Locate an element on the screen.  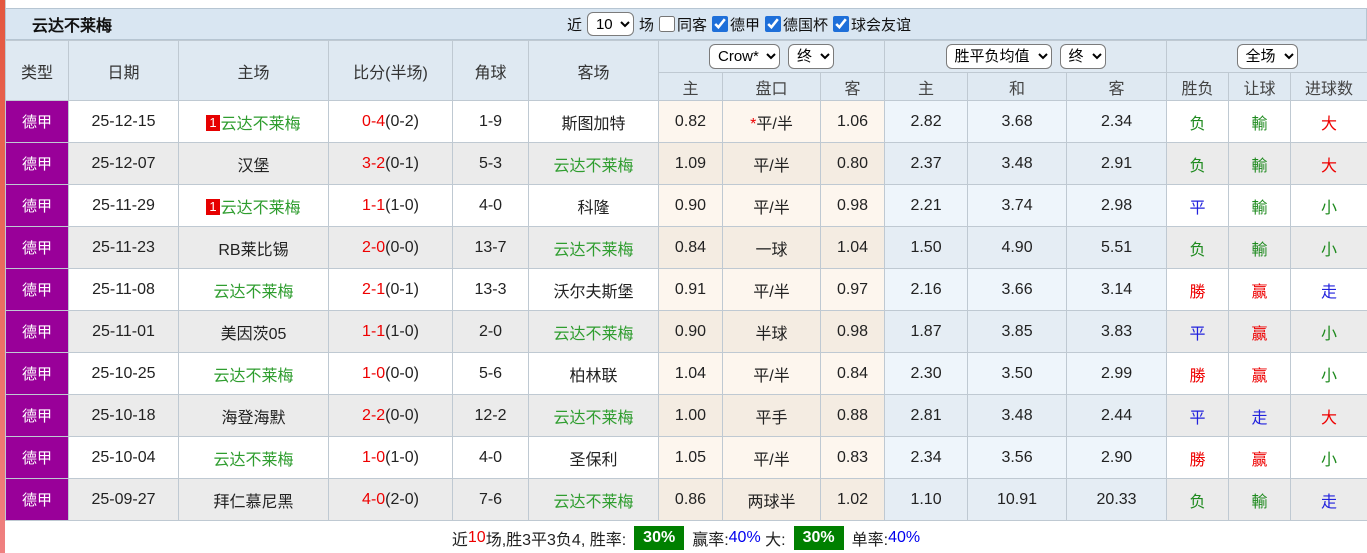
crow-handicap: 一球 is located at coordinates (771, 247).